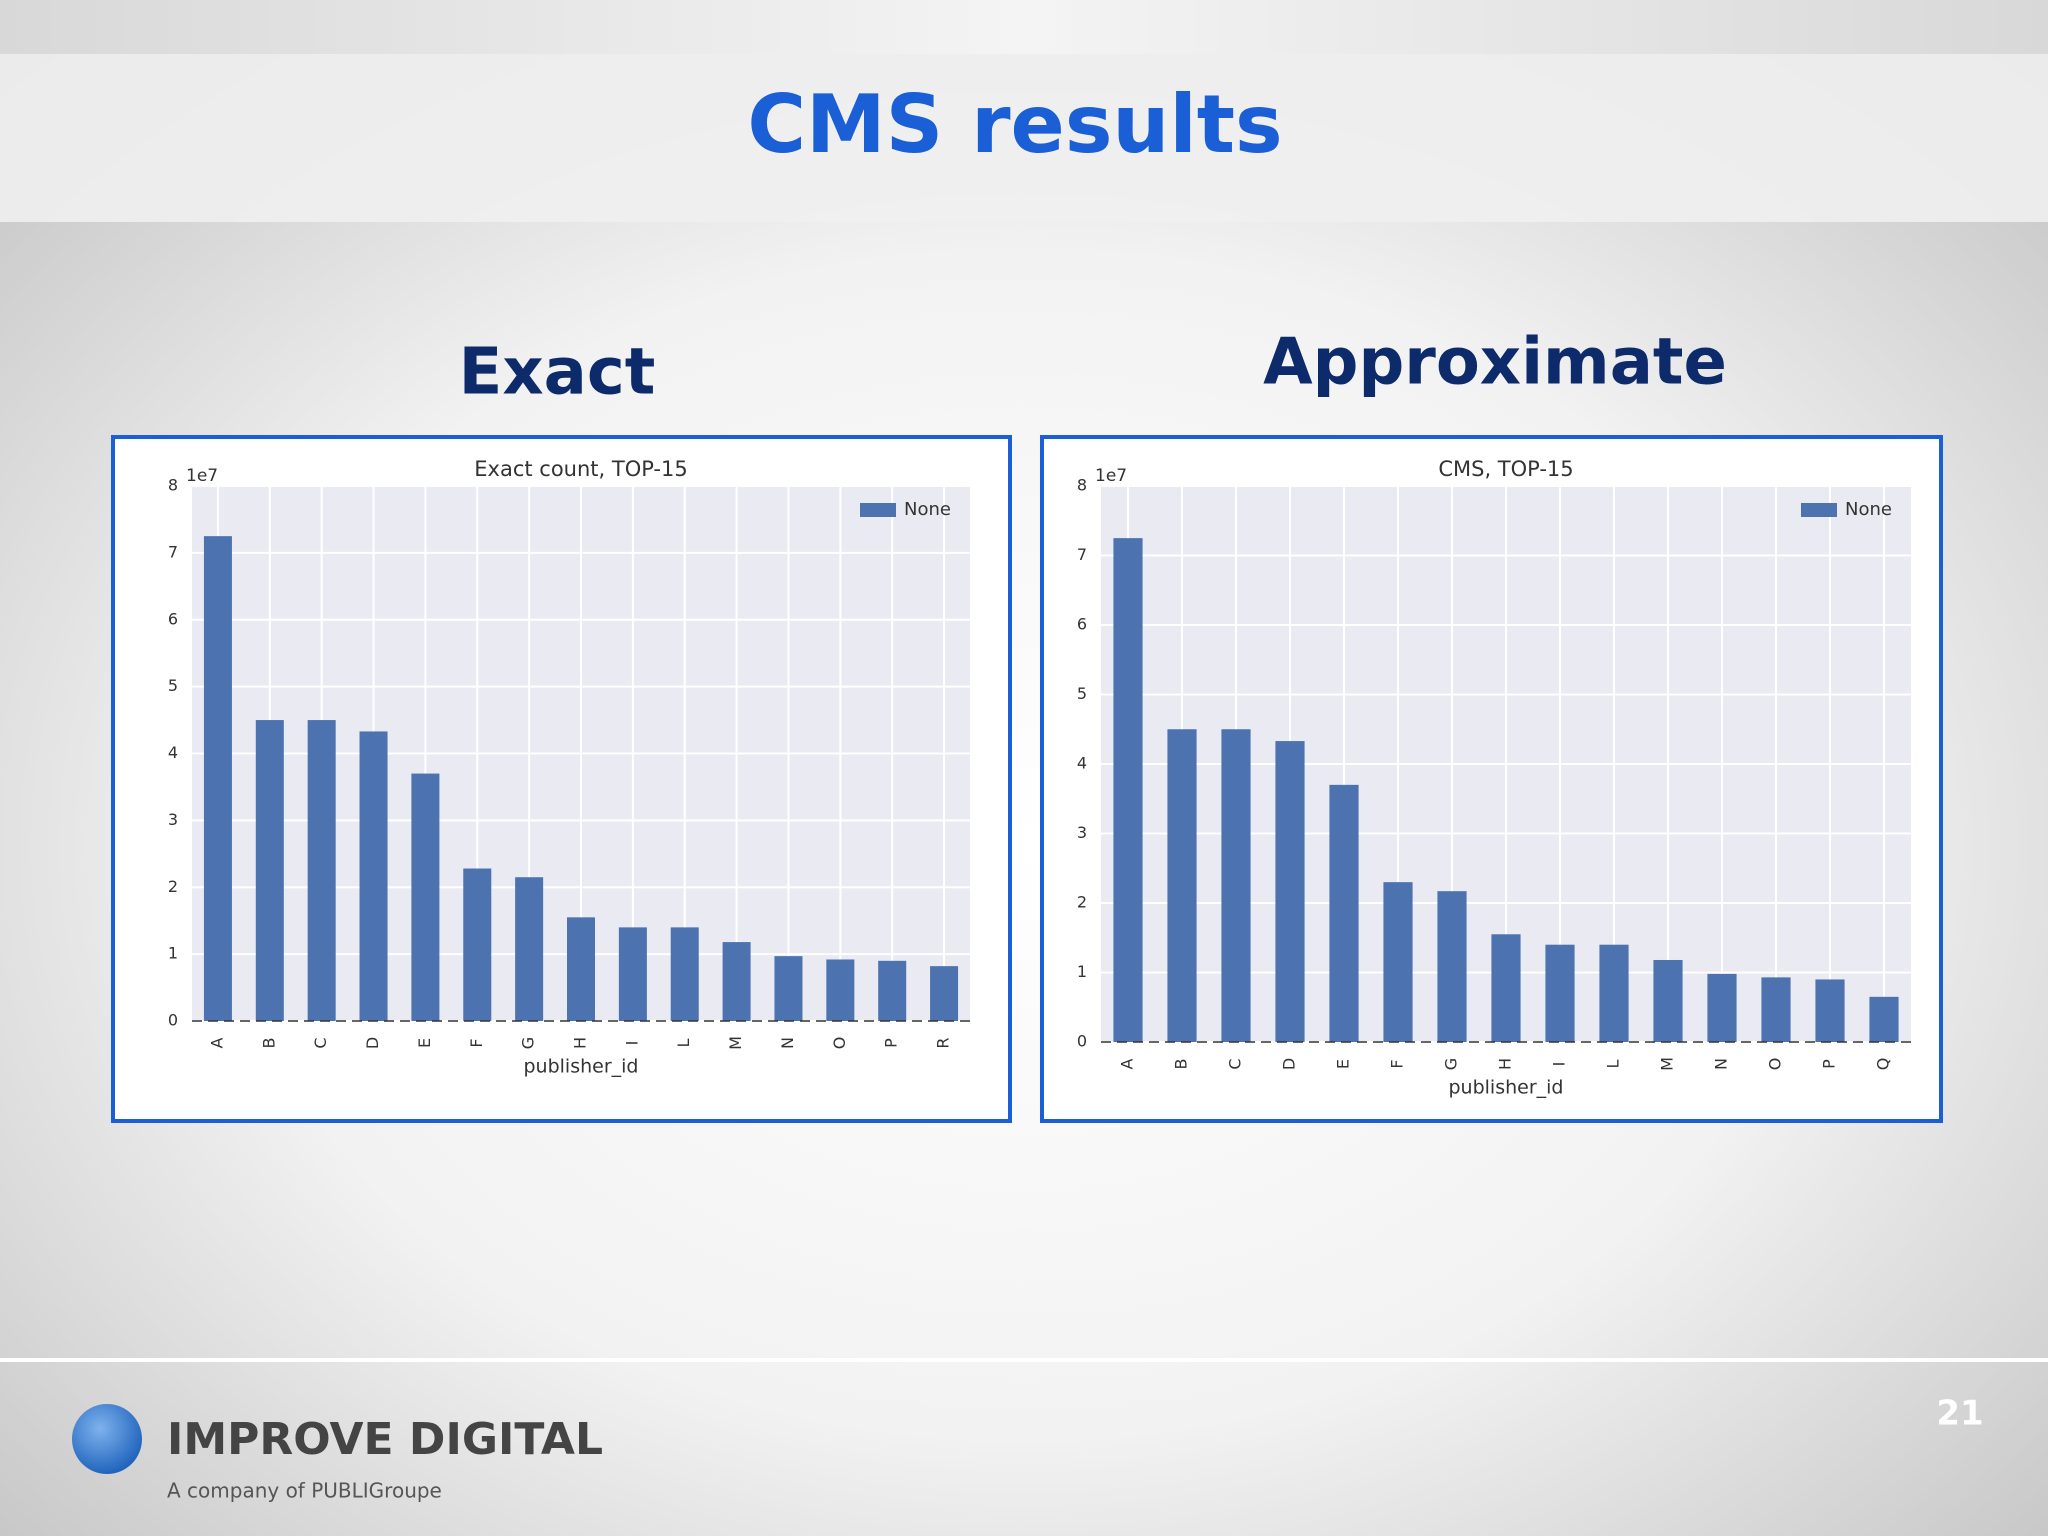 The width and height of the screenshot is (2048, 1536). I want to click on slide-title: CMS results, so click(1014, 124).